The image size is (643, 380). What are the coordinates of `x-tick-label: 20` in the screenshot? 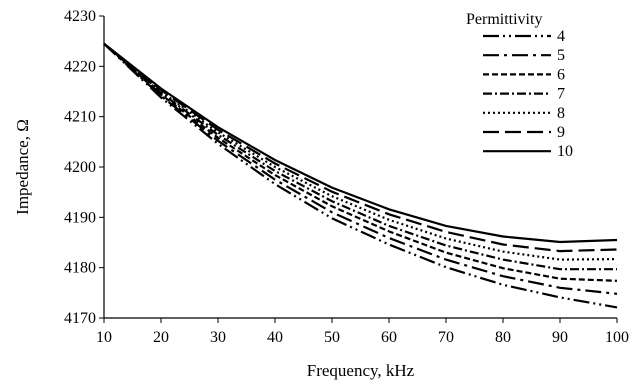 It's located at (161, 337).